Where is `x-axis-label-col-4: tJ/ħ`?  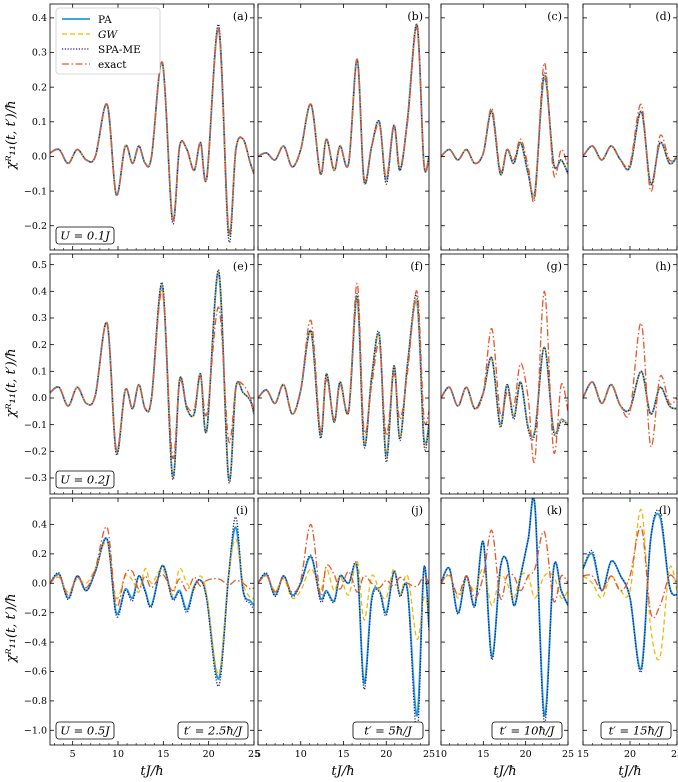 x-axis-label-col-4: tJ/ħ is located at coordinates (629, 771).